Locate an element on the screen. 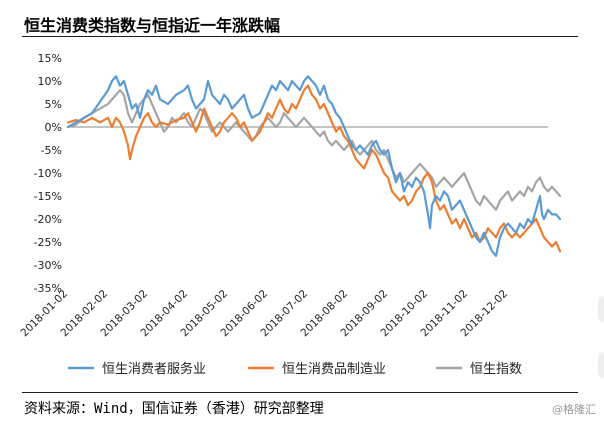 Image resolution: width=604 pixels, height=421 pixels. source-divider is located at coordinates (300, 392).